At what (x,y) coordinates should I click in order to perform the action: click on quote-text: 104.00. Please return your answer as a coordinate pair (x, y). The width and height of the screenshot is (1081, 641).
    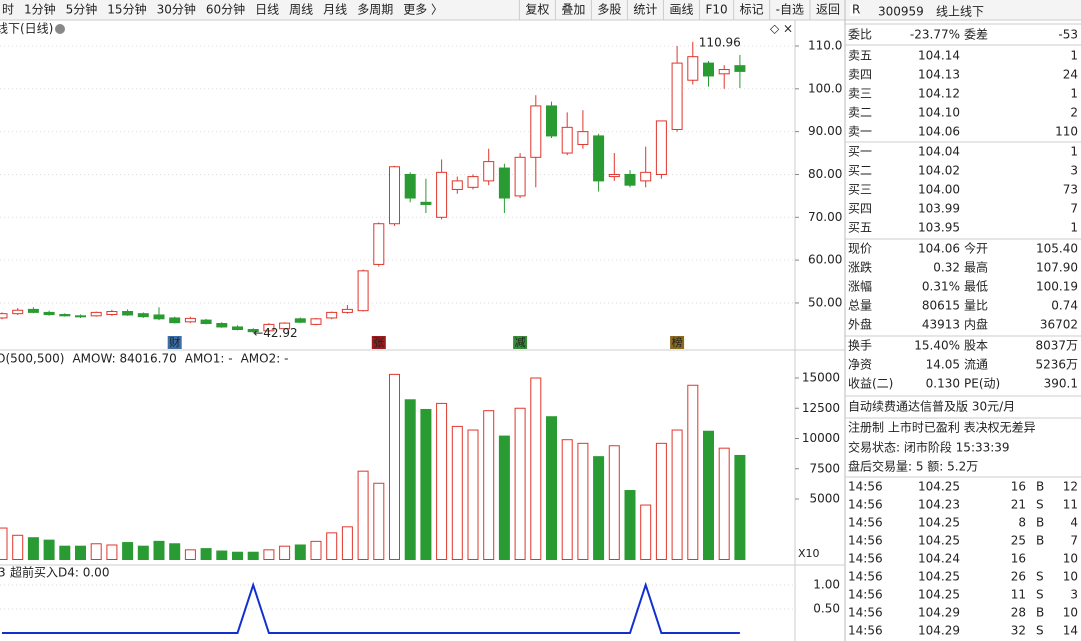
    Looking at the image, I should click on (939, 190).